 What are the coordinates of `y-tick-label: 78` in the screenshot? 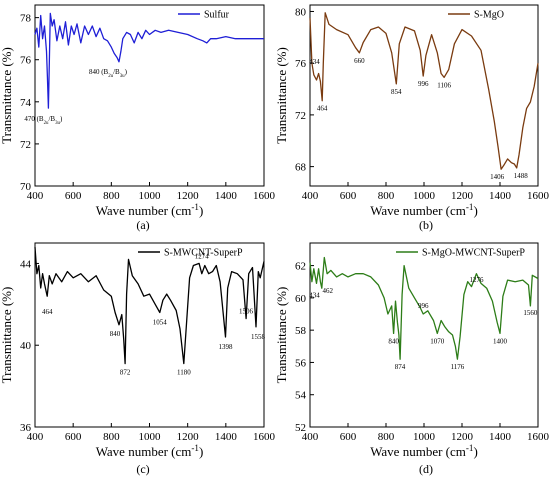 It's located at (26, 19).